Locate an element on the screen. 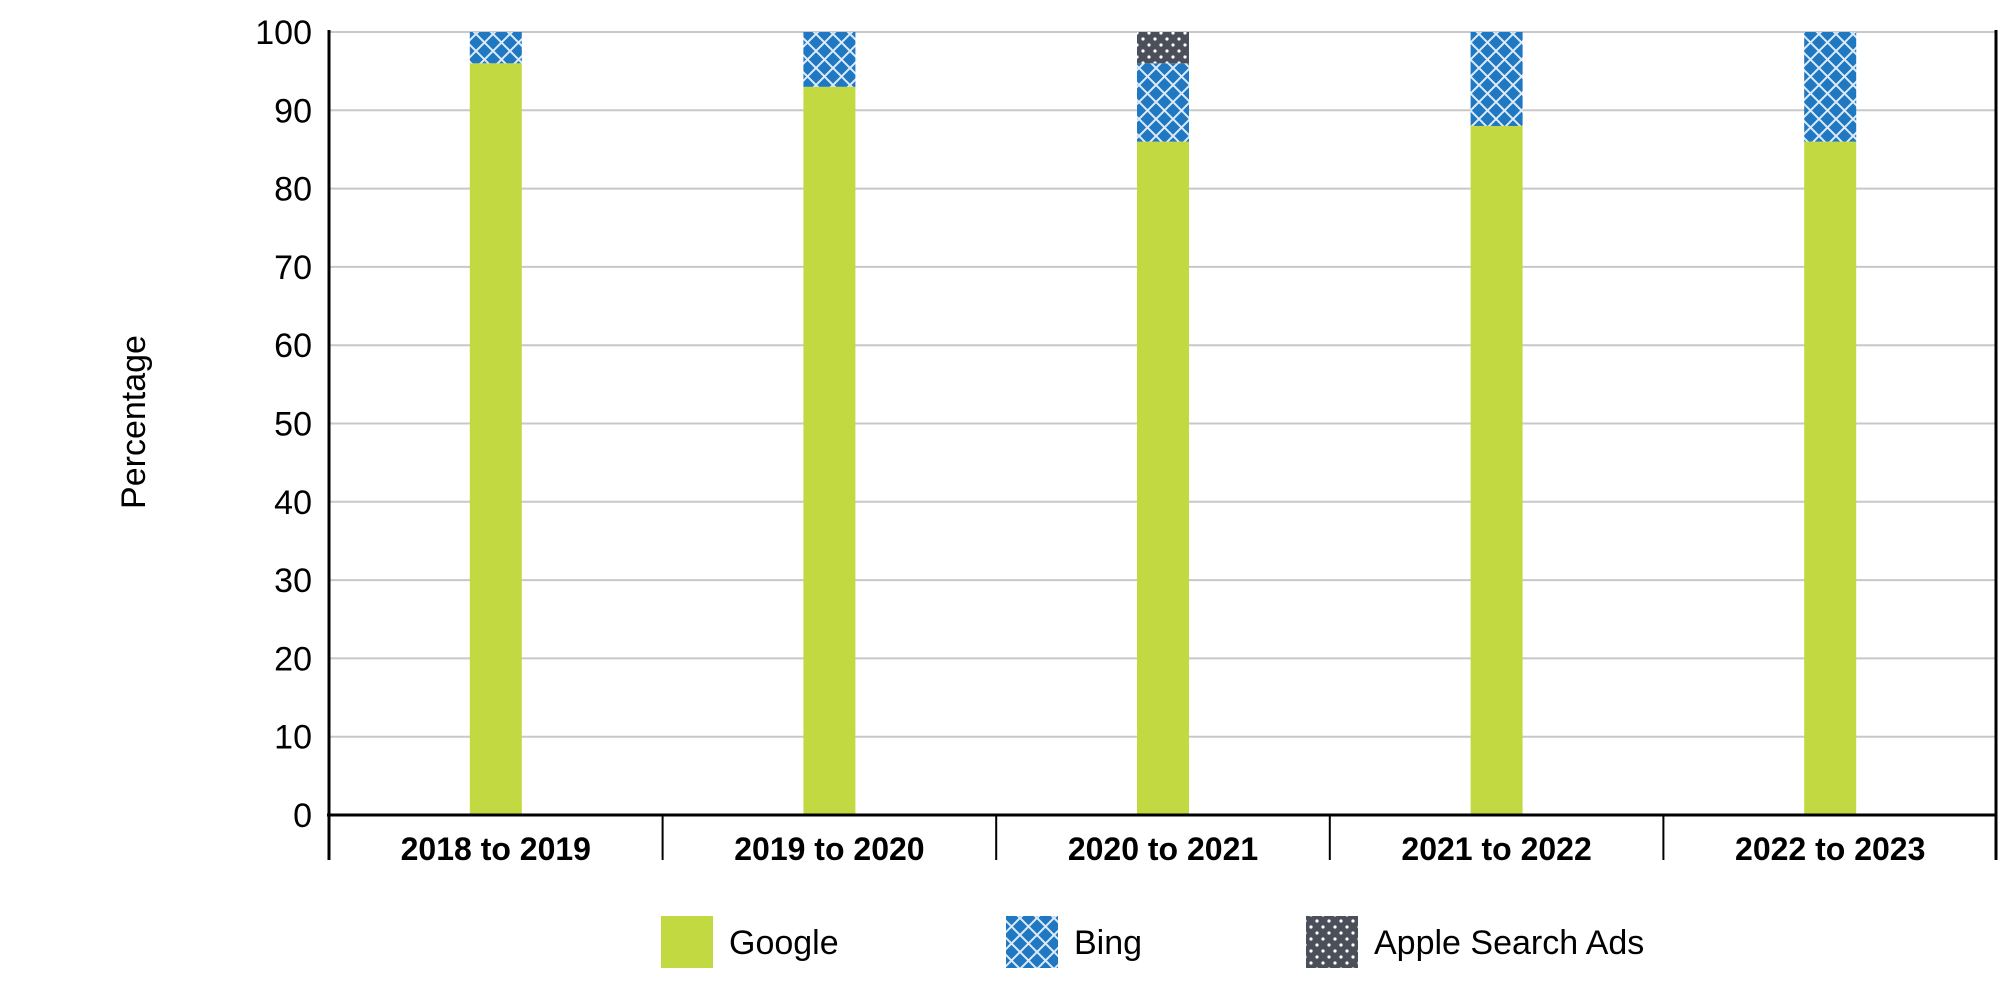 This screenshot has width=2000, height=988. y-tick-labels: 0 10 20 30 40 50 60 70 80 90 100 is located at coordinates (283, 424).